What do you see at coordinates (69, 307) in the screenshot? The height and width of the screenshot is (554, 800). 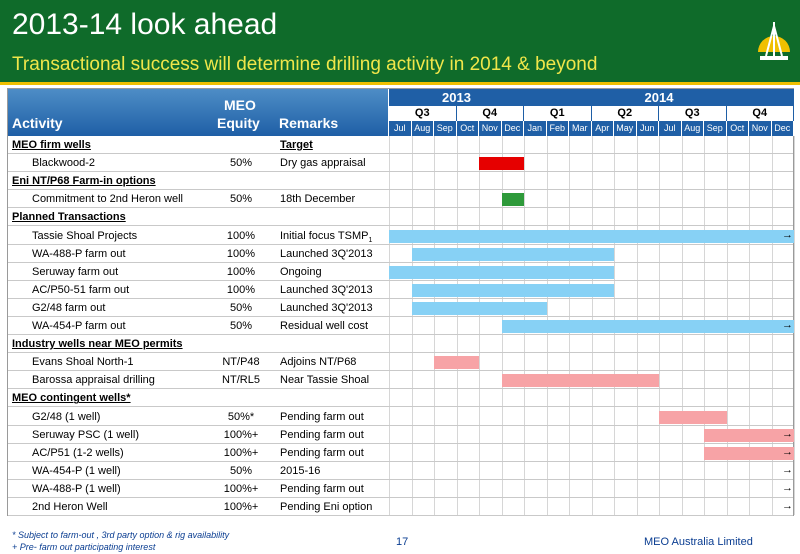 I see `activity-cell: G2/48 farm out` at bounding box center [69, 307].